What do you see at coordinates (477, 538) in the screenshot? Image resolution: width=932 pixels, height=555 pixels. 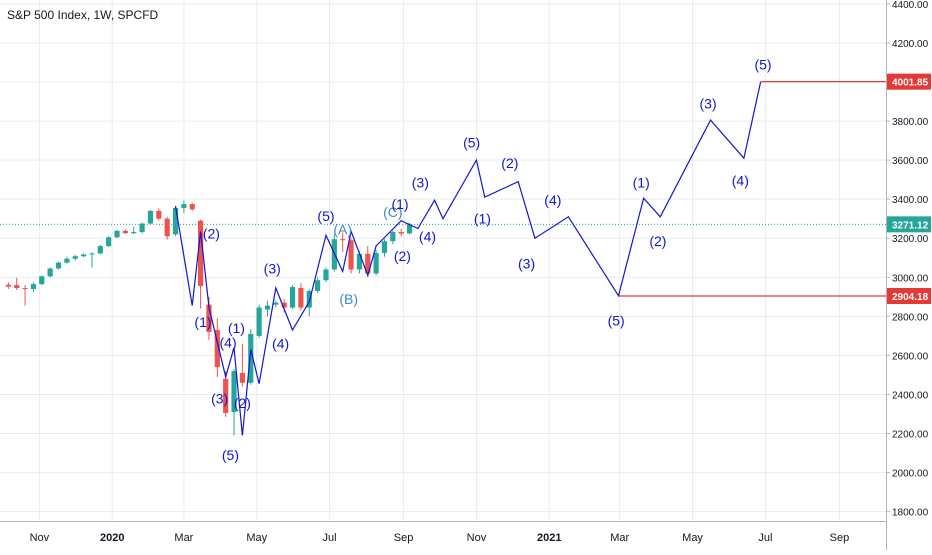 I see `time-axis-label: Nov` at bounding box center [477, 538].